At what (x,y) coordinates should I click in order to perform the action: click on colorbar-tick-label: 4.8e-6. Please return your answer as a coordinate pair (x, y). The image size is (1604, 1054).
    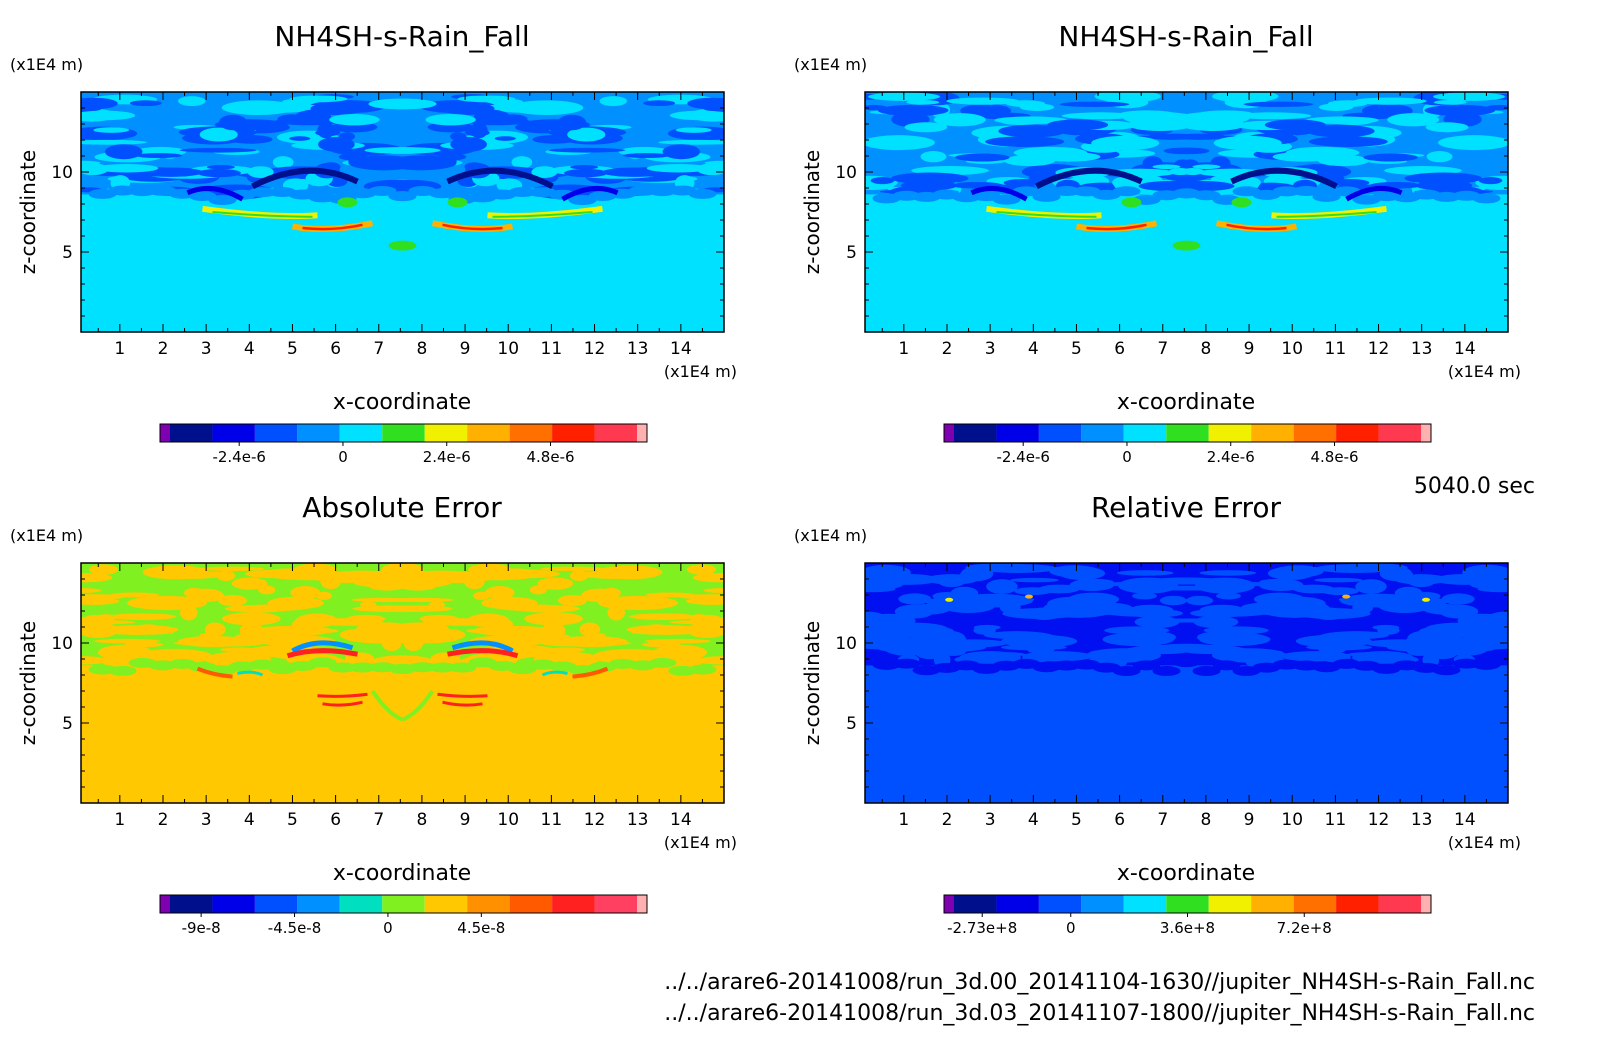
    Looking at the image, I should click on (1334, 457).